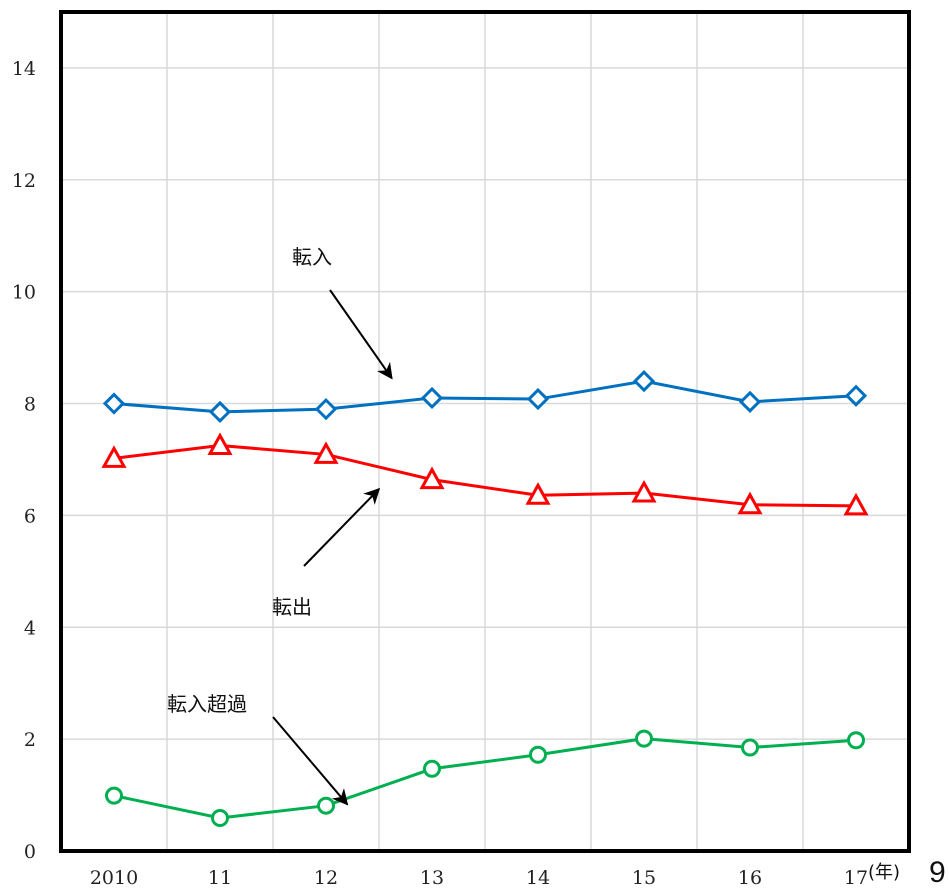 The height and width of the screenshot is (892, 949). What do you see at coordinates (326, 878) in the screenshot?
I see `x-tick-label: 12` at bounding box center [326, 878].